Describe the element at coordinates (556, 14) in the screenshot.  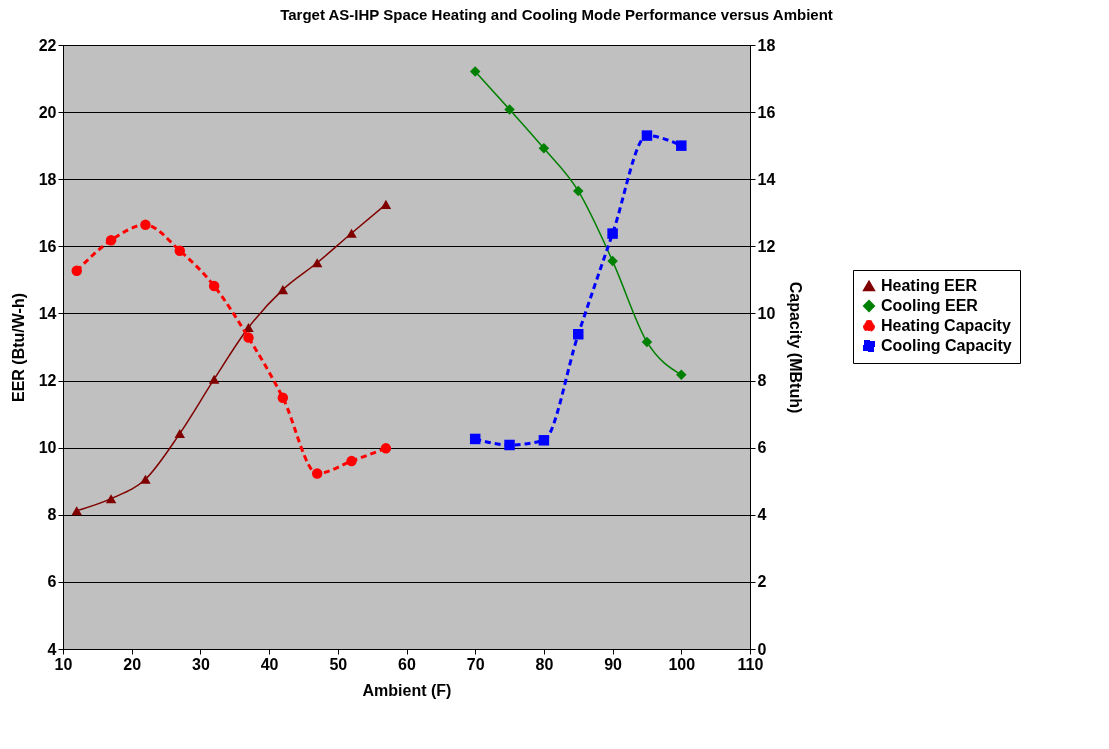
I see `chart-title: Target AS-IHP Space Heating and Cooling Mode Performance versus Ambient` at that location.